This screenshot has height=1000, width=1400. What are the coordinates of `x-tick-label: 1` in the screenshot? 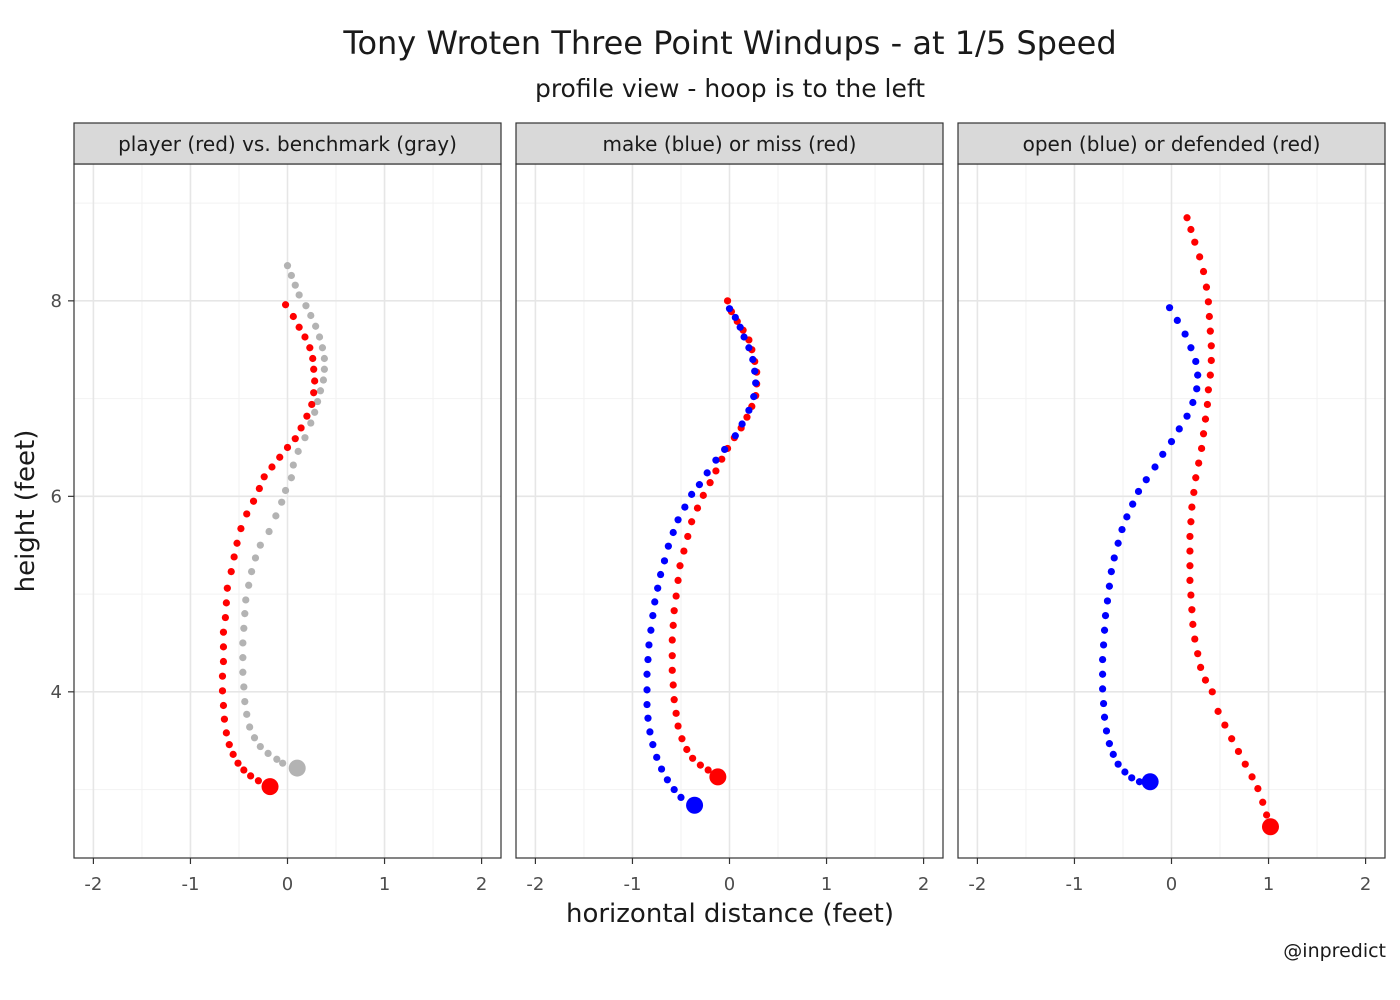 It's located at (384, 884).